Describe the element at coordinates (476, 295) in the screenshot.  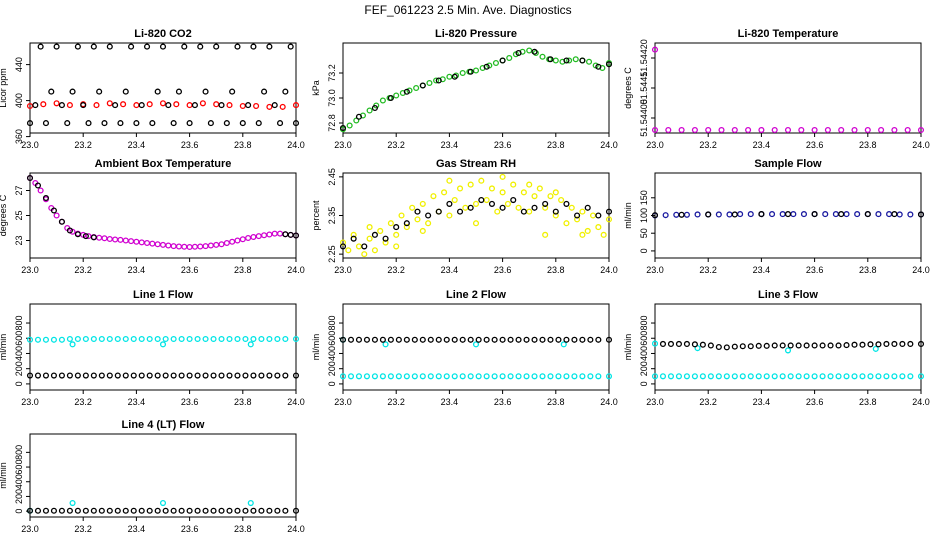
I see `chart-title: Line 2 Flow` at that location.